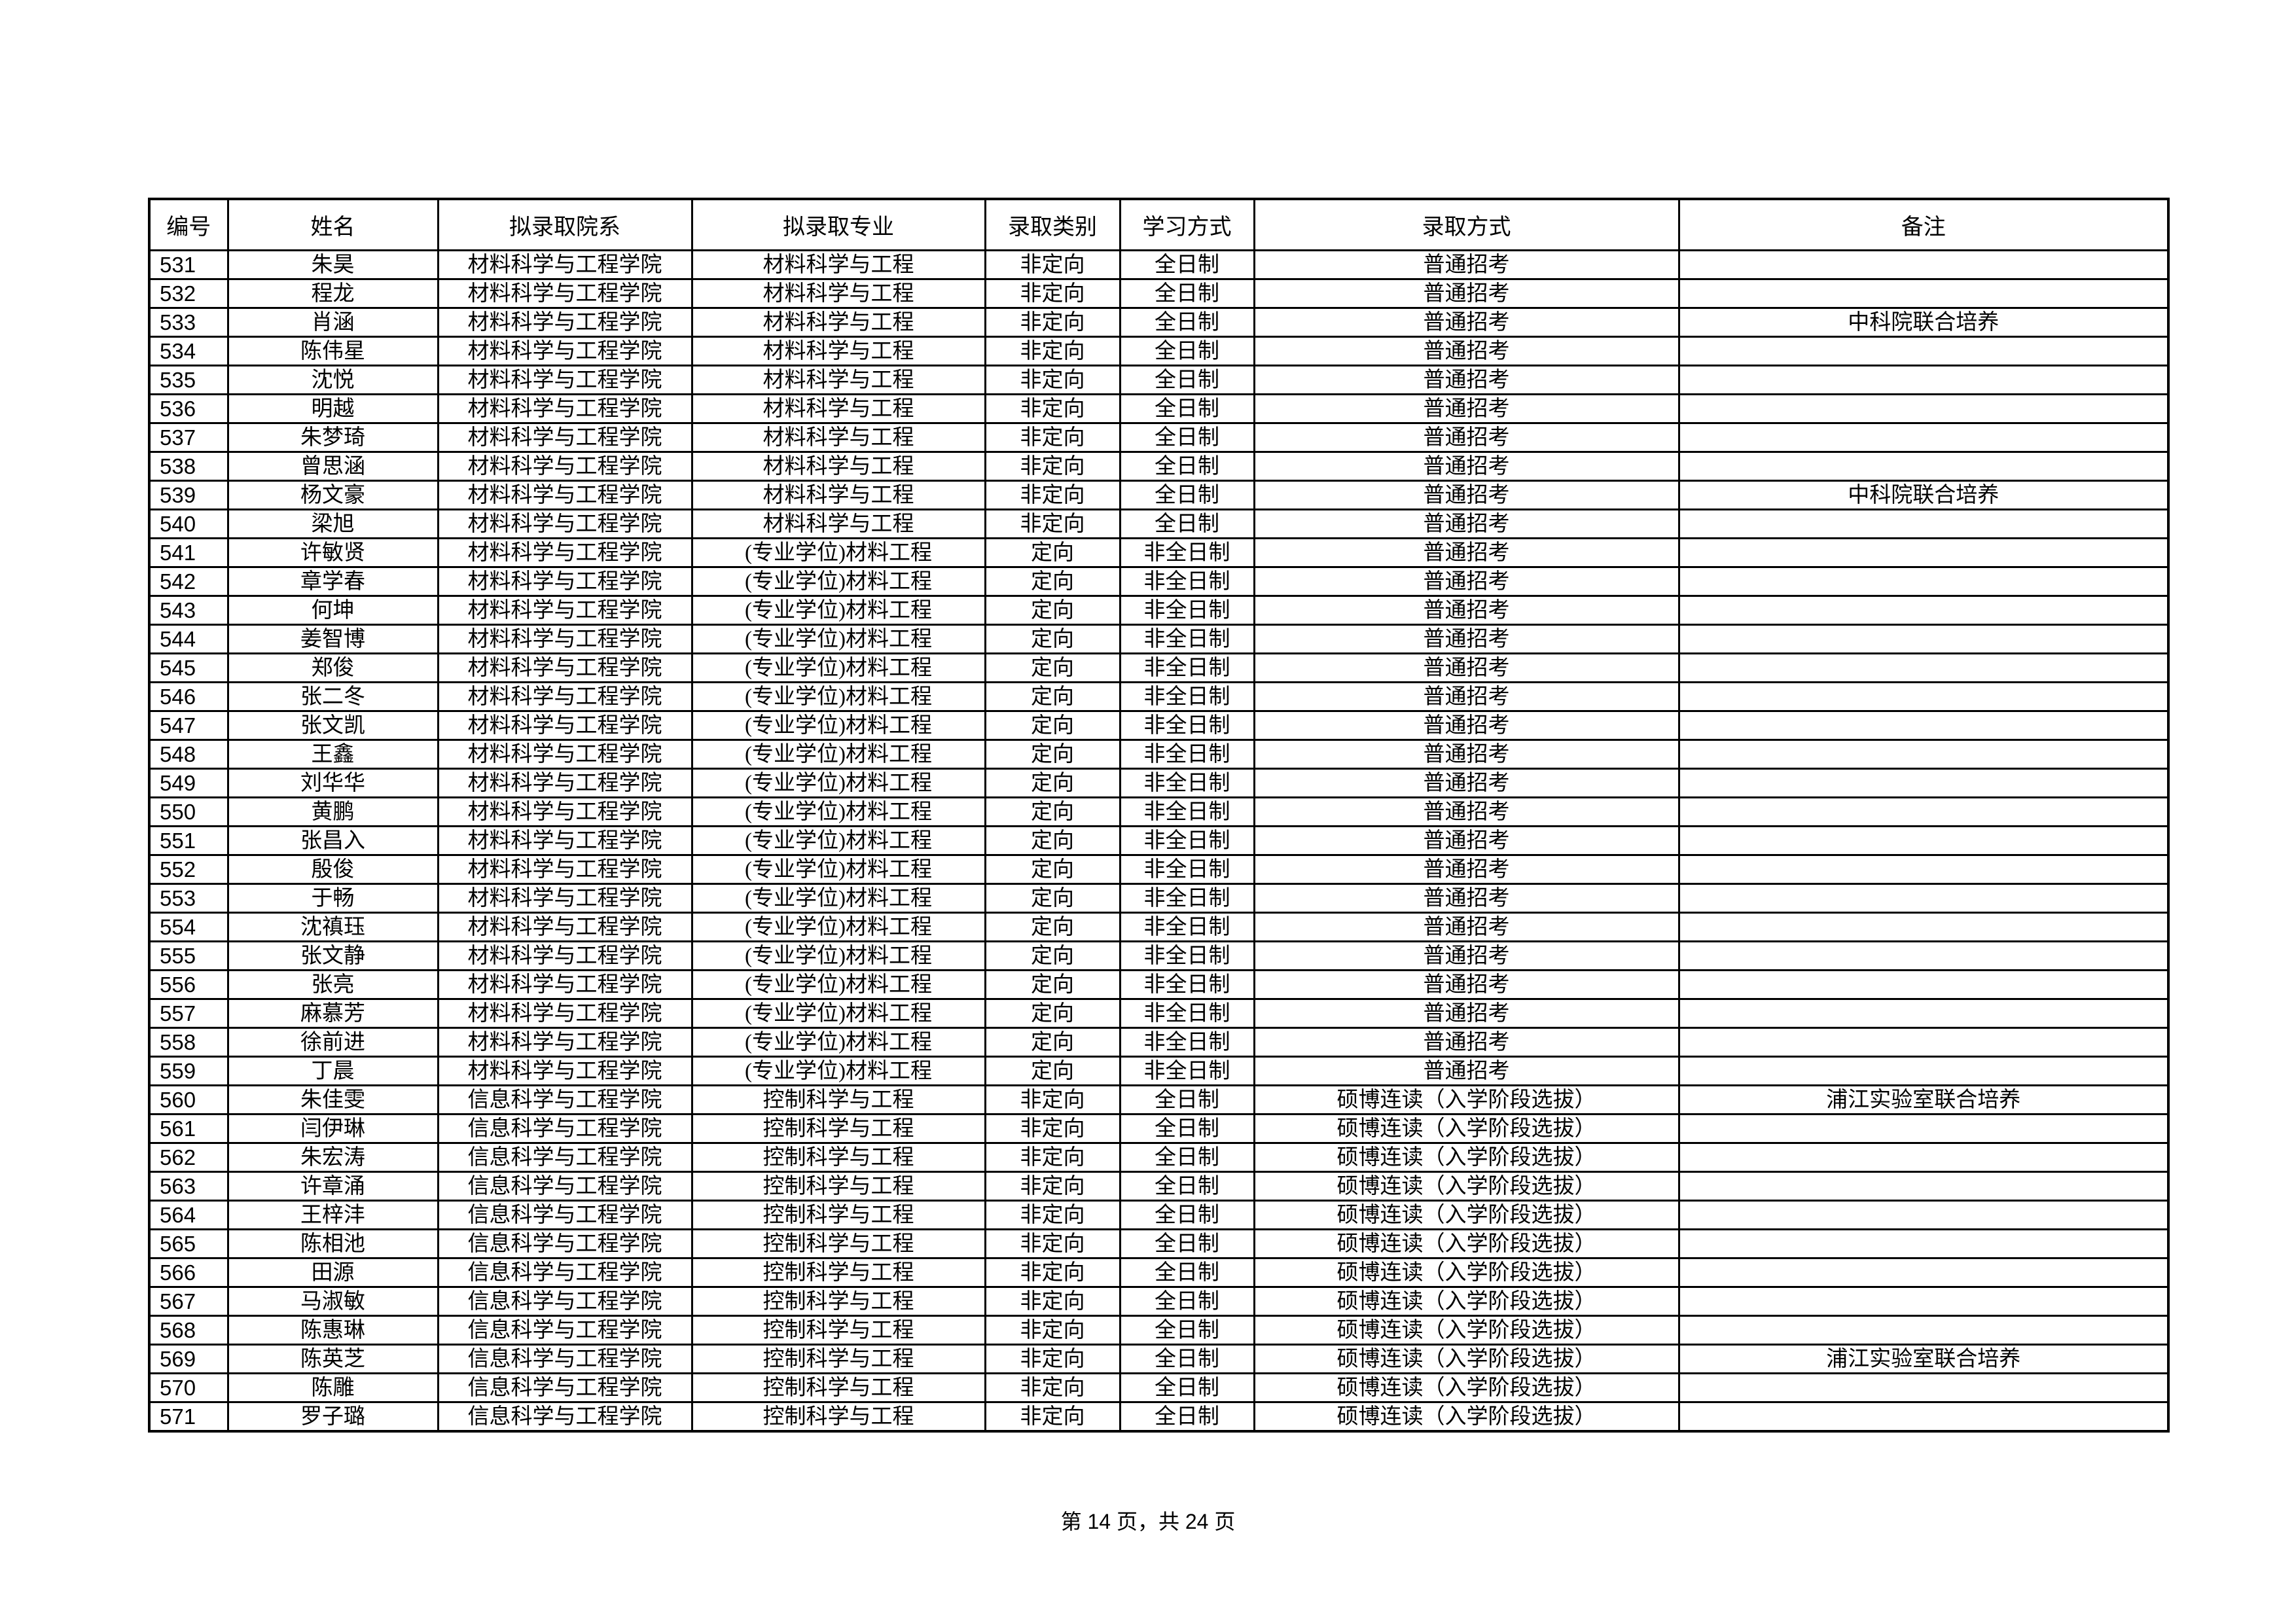 This screenshot has height=1623, width=2296. What do you see at coordinates (332, 1157) in the screenshot?
I see `cell-name: 朱宏涛` at bounding box center [332, 1157].